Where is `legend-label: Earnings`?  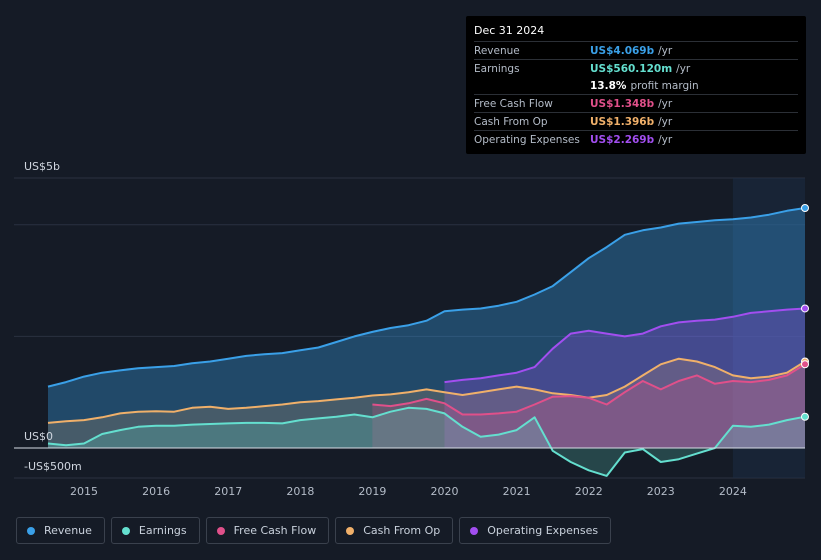
legend-label: Earnings is located at coordinates (162, 530).